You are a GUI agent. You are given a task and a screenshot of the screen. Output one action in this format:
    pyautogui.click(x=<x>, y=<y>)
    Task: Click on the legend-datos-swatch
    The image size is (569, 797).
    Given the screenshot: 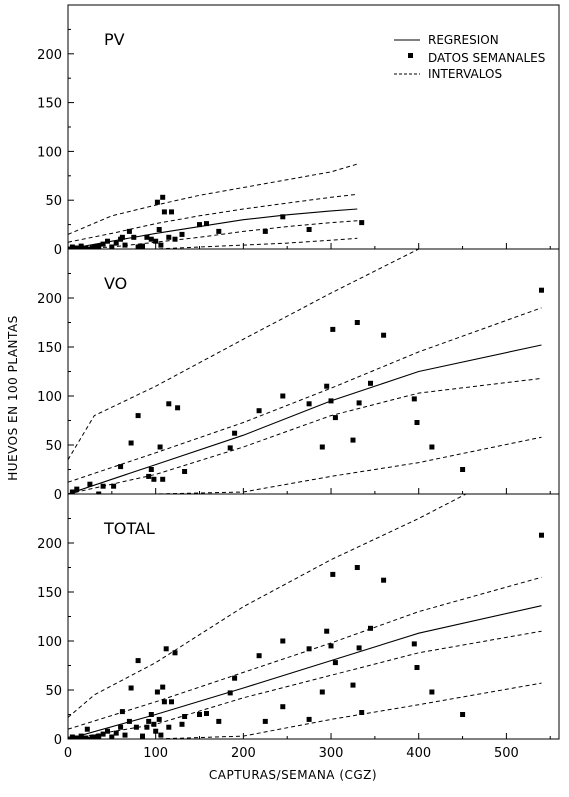 What is the action you would take?
    pyautogui.click(x=410, y=55)
    